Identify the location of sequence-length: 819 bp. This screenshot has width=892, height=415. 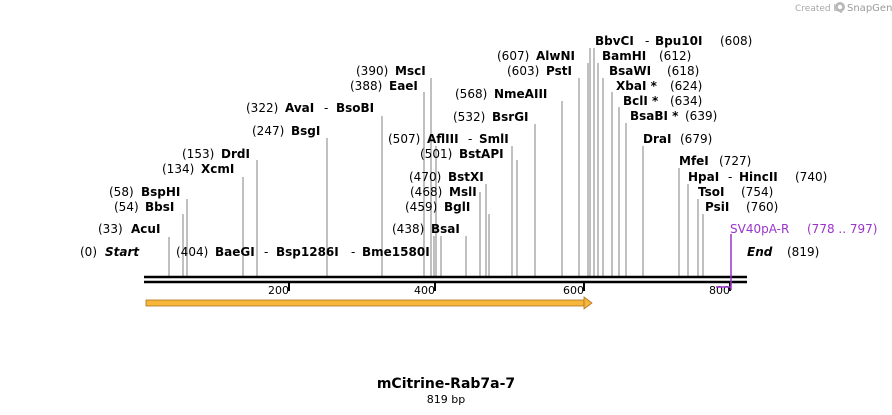
(446, 399).